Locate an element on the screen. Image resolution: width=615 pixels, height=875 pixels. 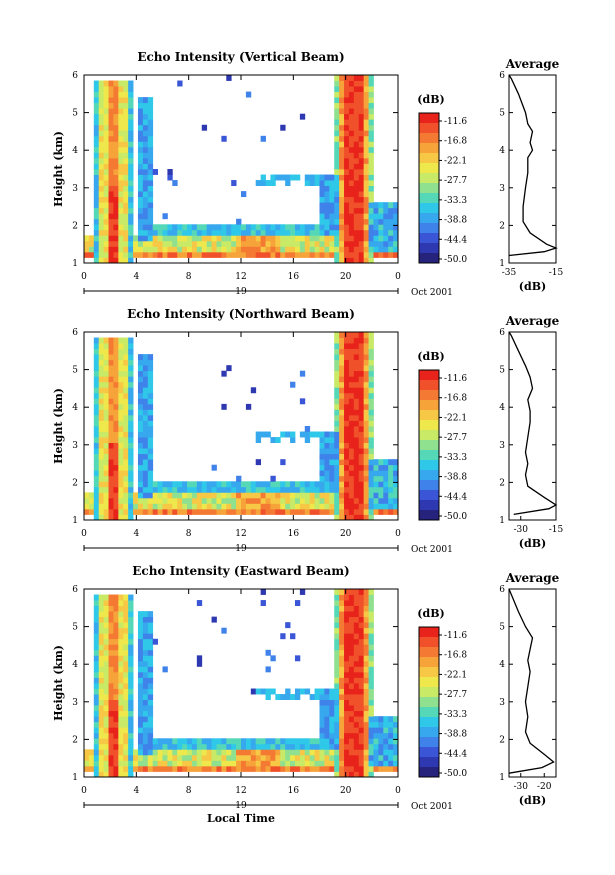
average-y-tick-label: 3 is located at coordinates (502, 703).